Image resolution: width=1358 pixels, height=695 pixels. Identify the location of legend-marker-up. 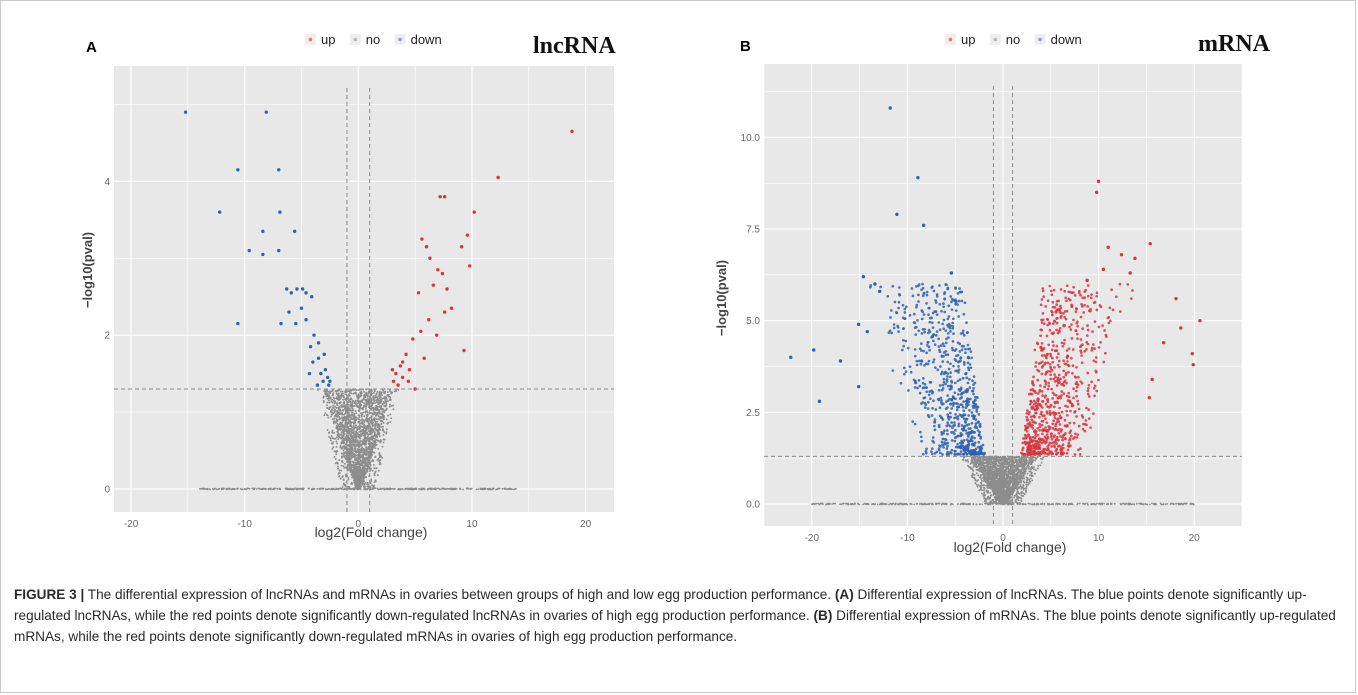
(950, 39).